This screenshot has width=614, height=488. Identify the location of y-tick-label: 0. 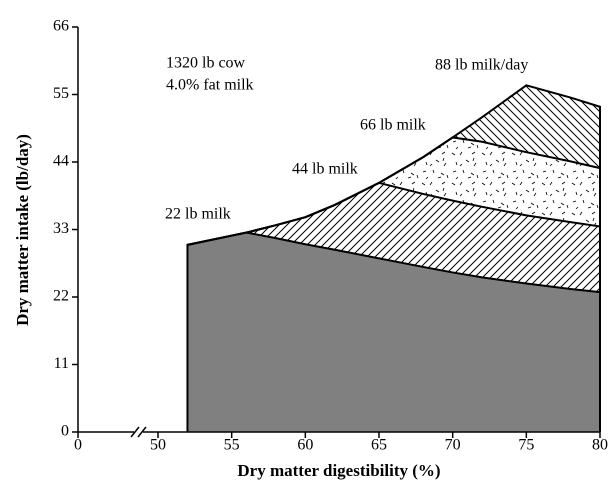
(65, 431).